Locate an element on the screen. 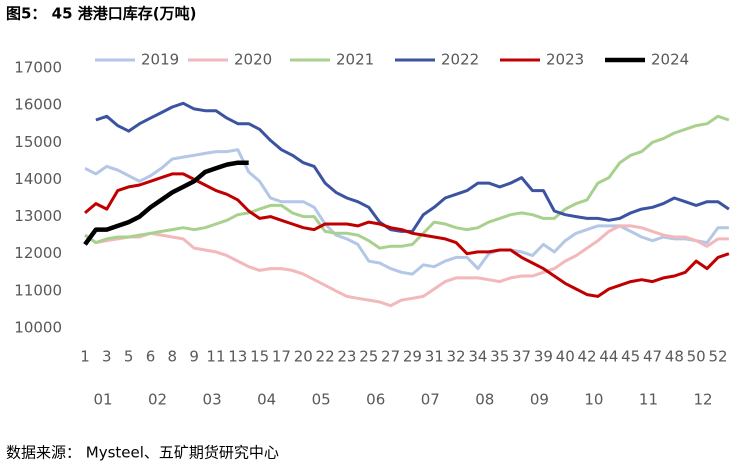 The image size is (741, 469). month-label: 05 is located at coordinates (321, 400).